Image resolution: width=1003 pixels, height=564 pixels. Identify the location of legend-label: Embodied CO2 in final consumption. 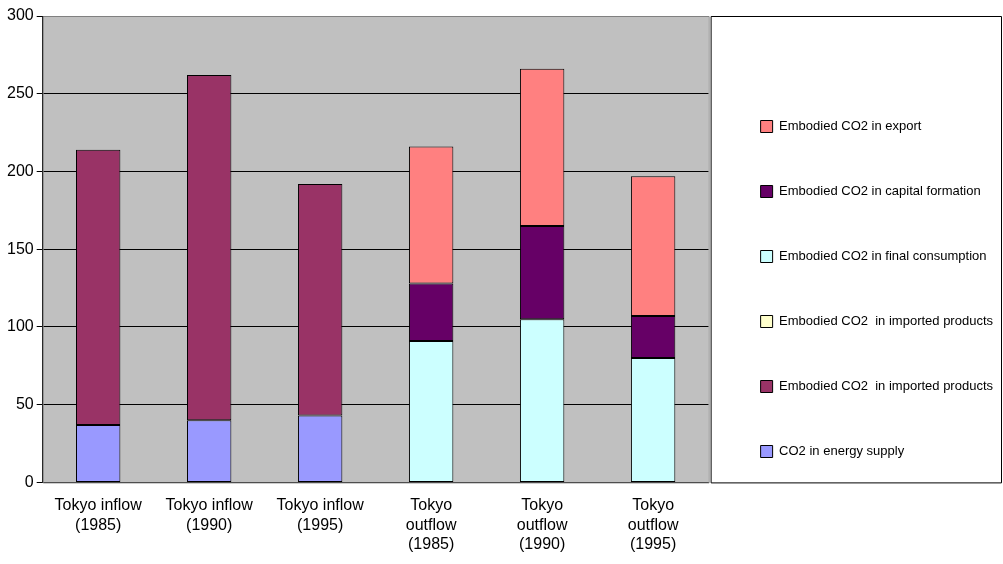
(883, 256).